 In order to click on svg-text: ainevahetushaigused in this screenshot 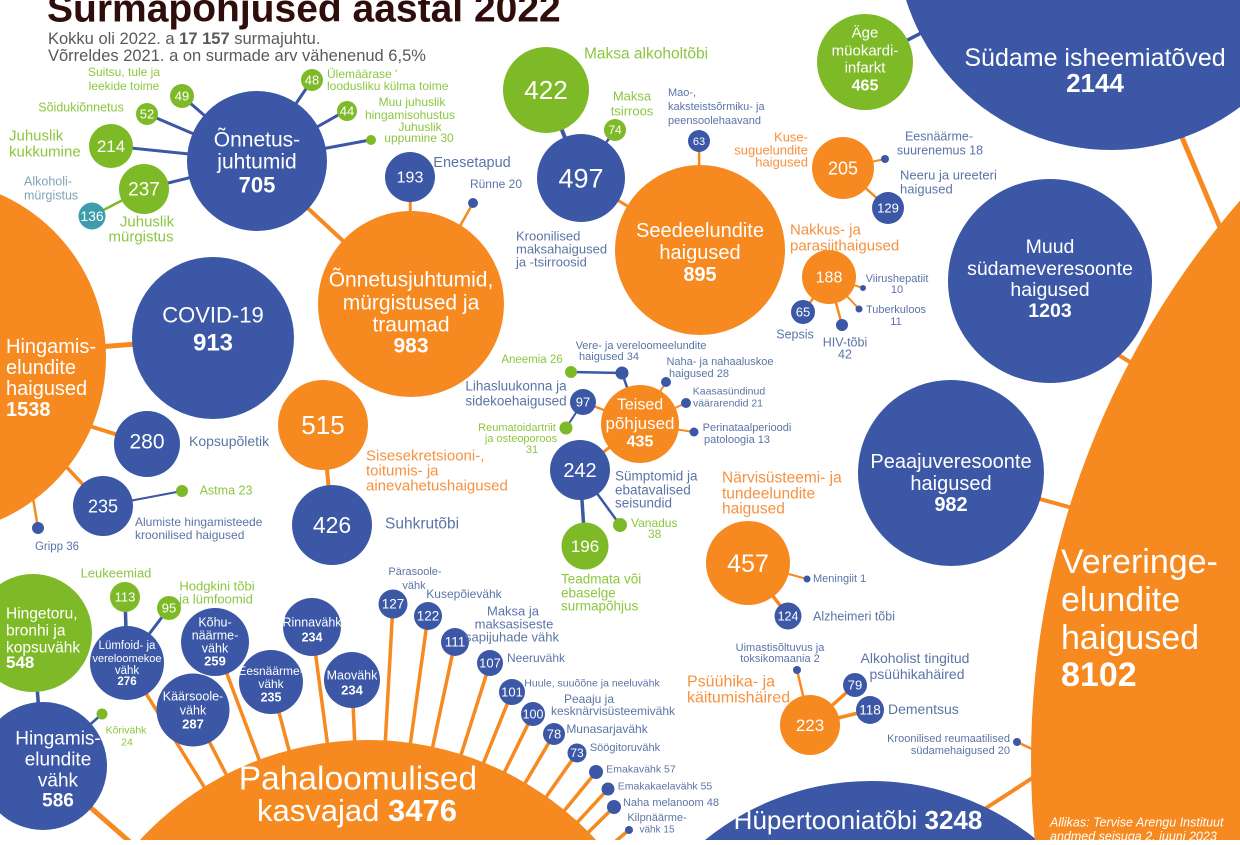, I will do `click(437, 485)`.